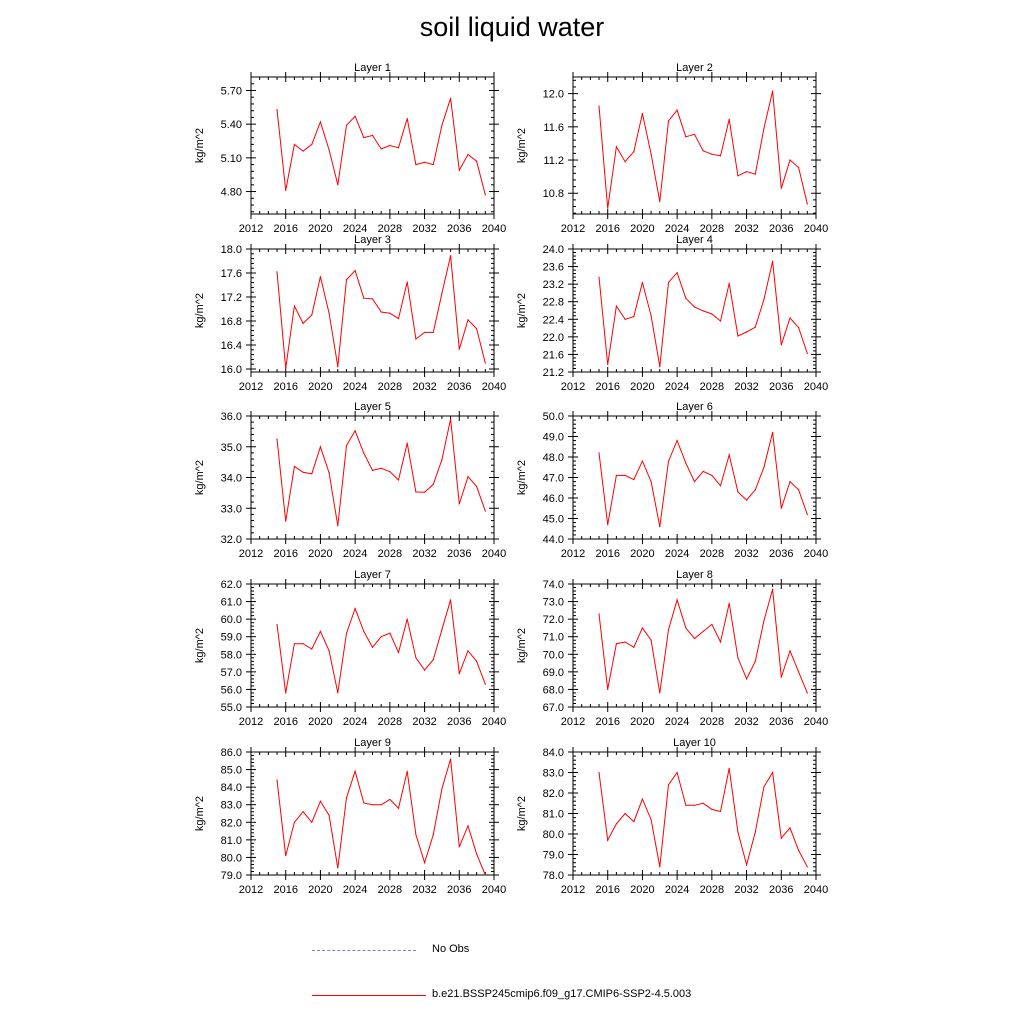  What do you see at coordinates (372, 743) in the screenshot?
I see `panel-title: Layer 9` at bounding box center [372, 743].